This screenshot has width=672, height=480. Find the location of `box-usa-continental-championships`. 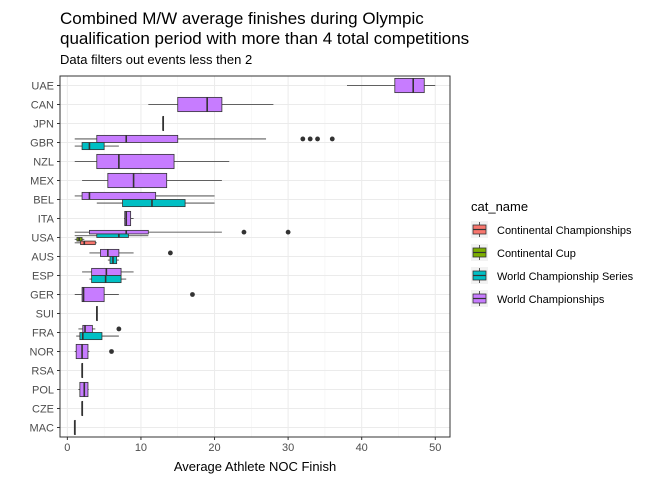

box-usa-continental-championships is located at coordinates (85, 243).